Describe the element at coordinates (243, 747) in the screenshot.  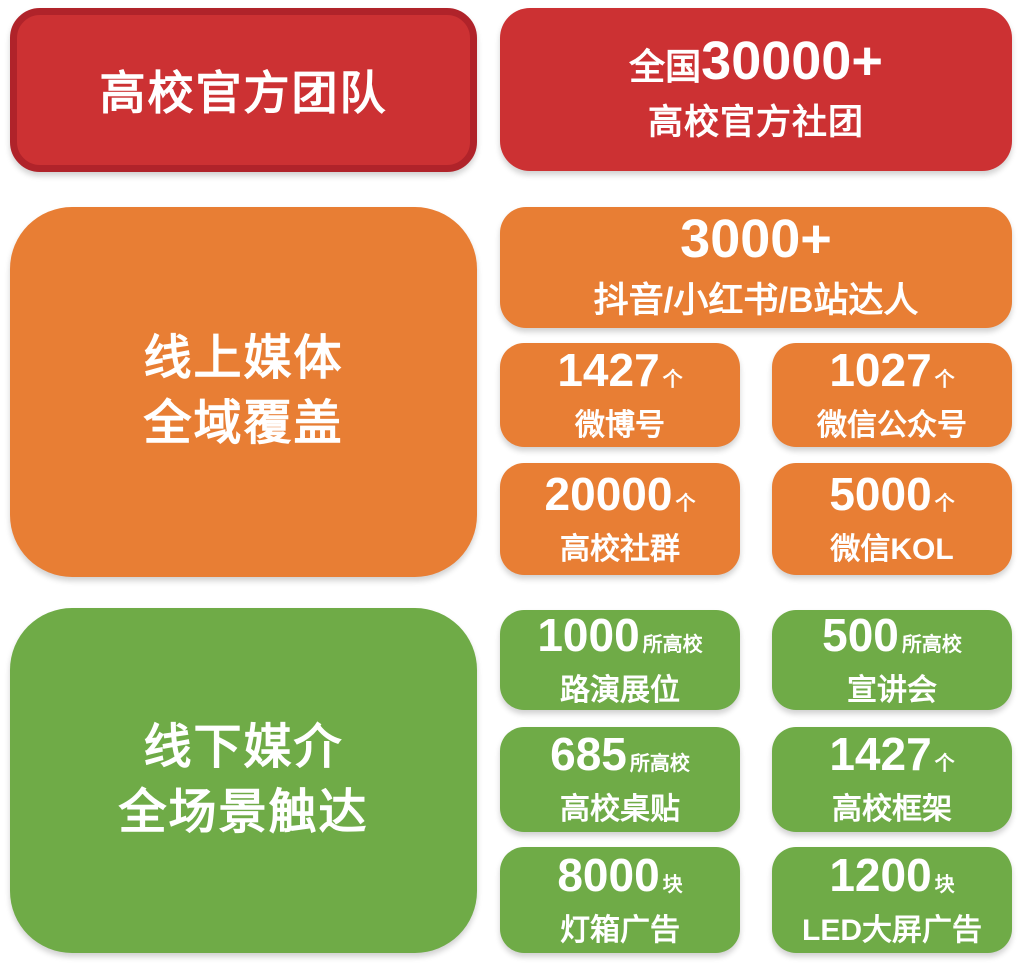
I see `offline-title-line1: 线下媒介` at that location.